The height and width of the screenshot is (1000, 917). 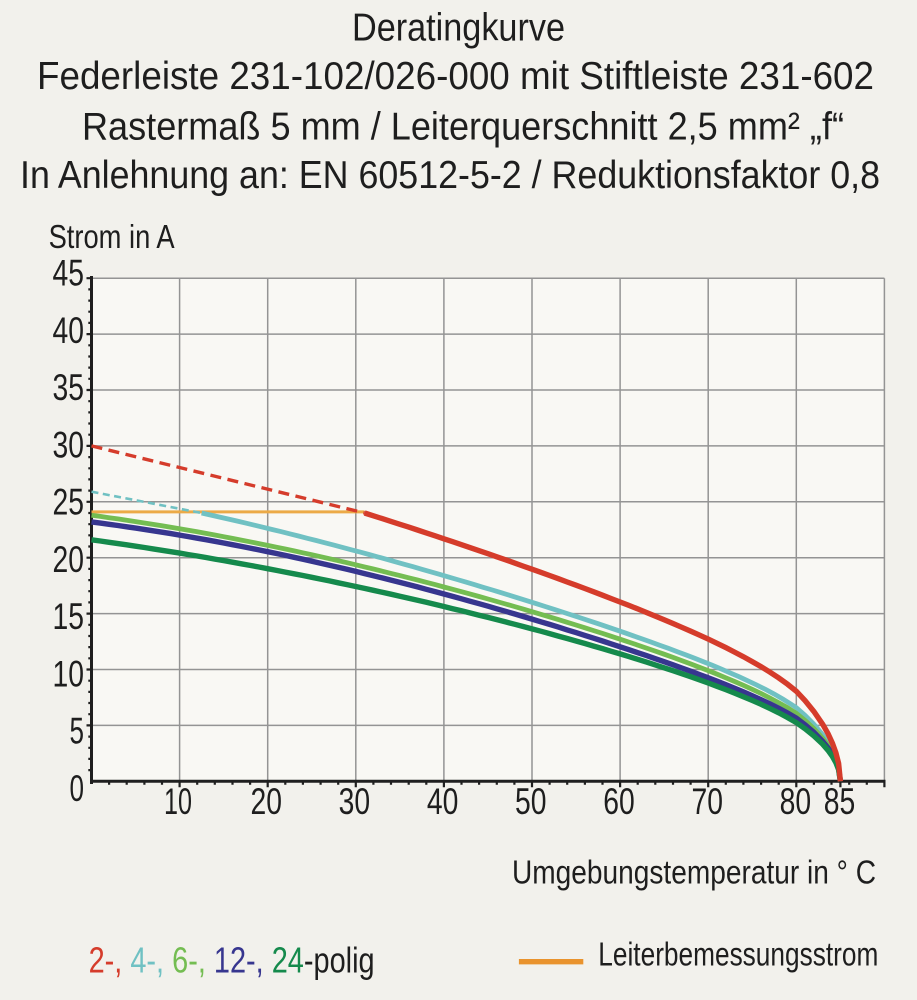 What do you see at coordinates (738, 954) in the screenshot?
I see `svg-text: Leiterbemessungsstrom` at bounding box center [738, 954].